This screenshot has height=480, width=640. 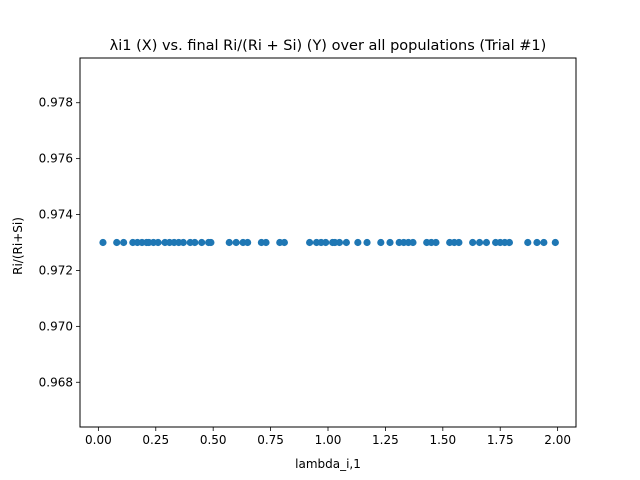 What do you see at coordinates (500, 440) in the screenshot?
I see `x-tick-label: 1.75` at bounding box center [500, 440].